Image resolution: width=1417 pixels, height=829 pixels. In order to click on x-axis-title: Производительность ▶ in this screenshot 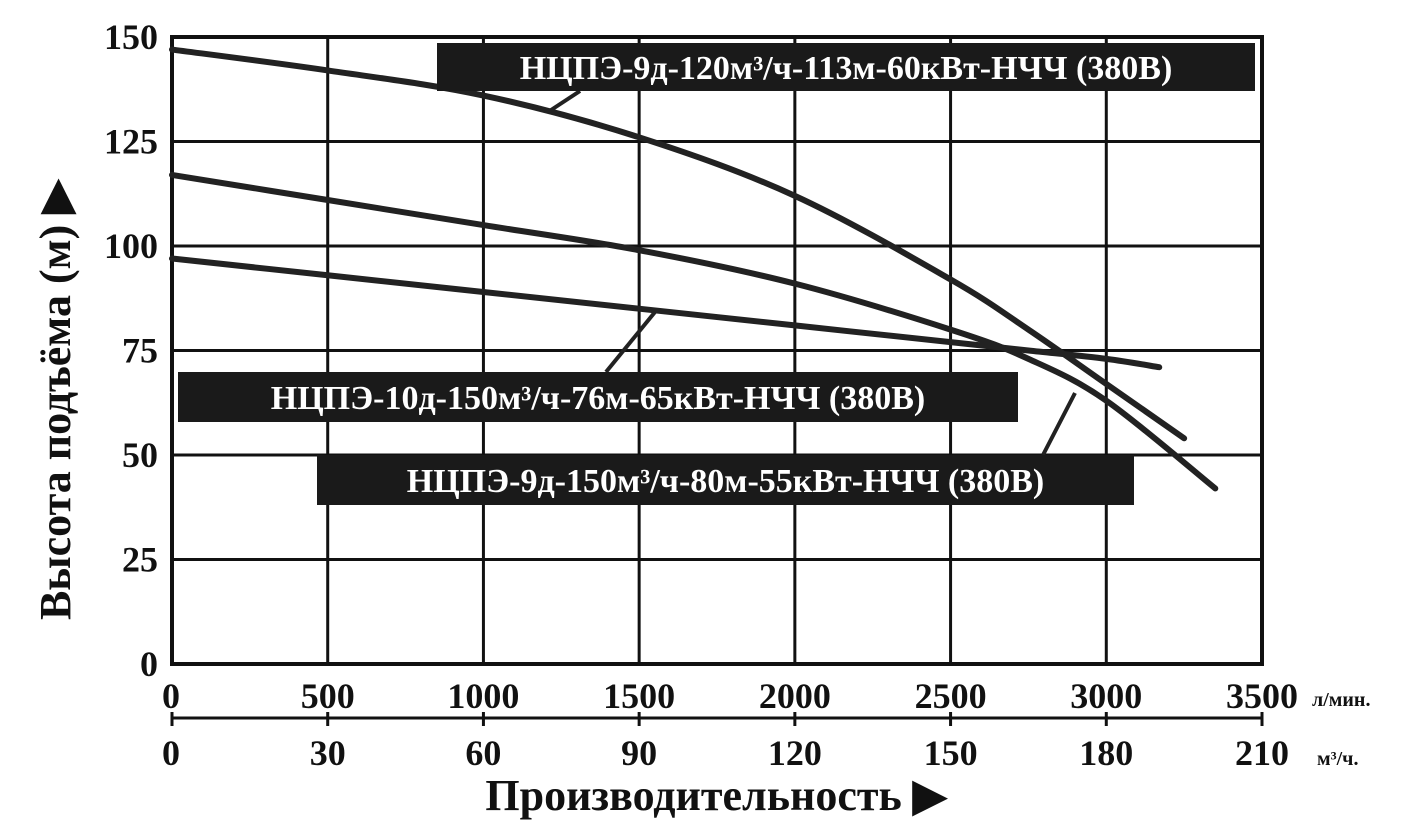, I will do `click(716, 795)`.